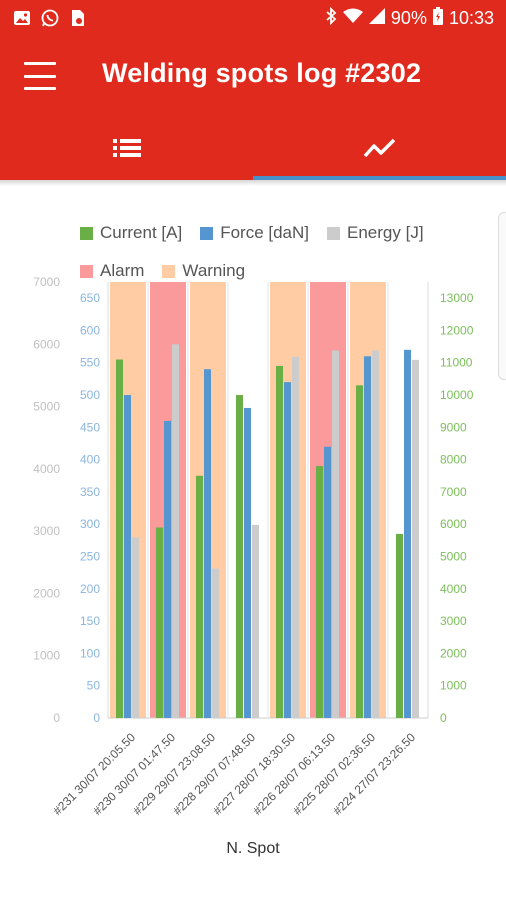 Image resolution: width=506 pixels, height=900 pixels. What do you see at coordinates (46, 656) in the screenshot?
I see `energy-axis-tick: 1000` at bounding box center [46, 656].